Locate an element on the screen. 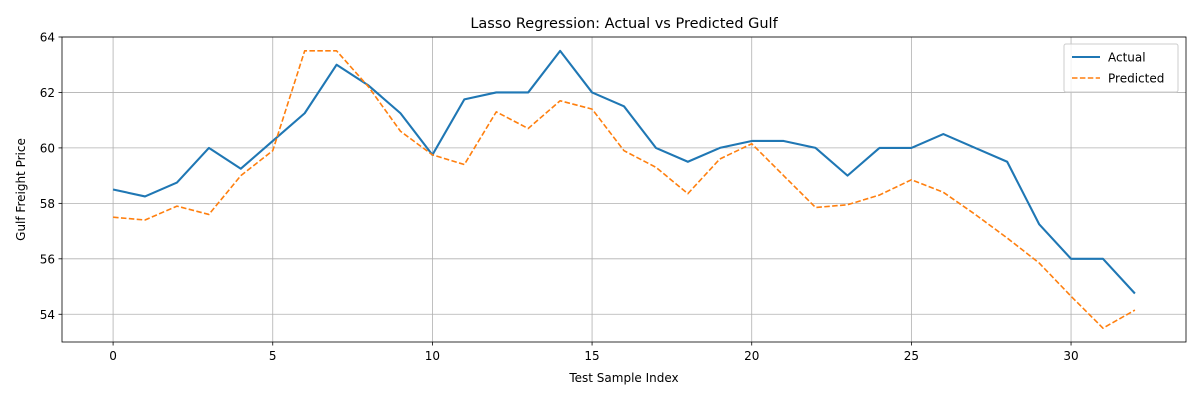  legend-label-actual: Actual is located at coordinates (1127, 58).